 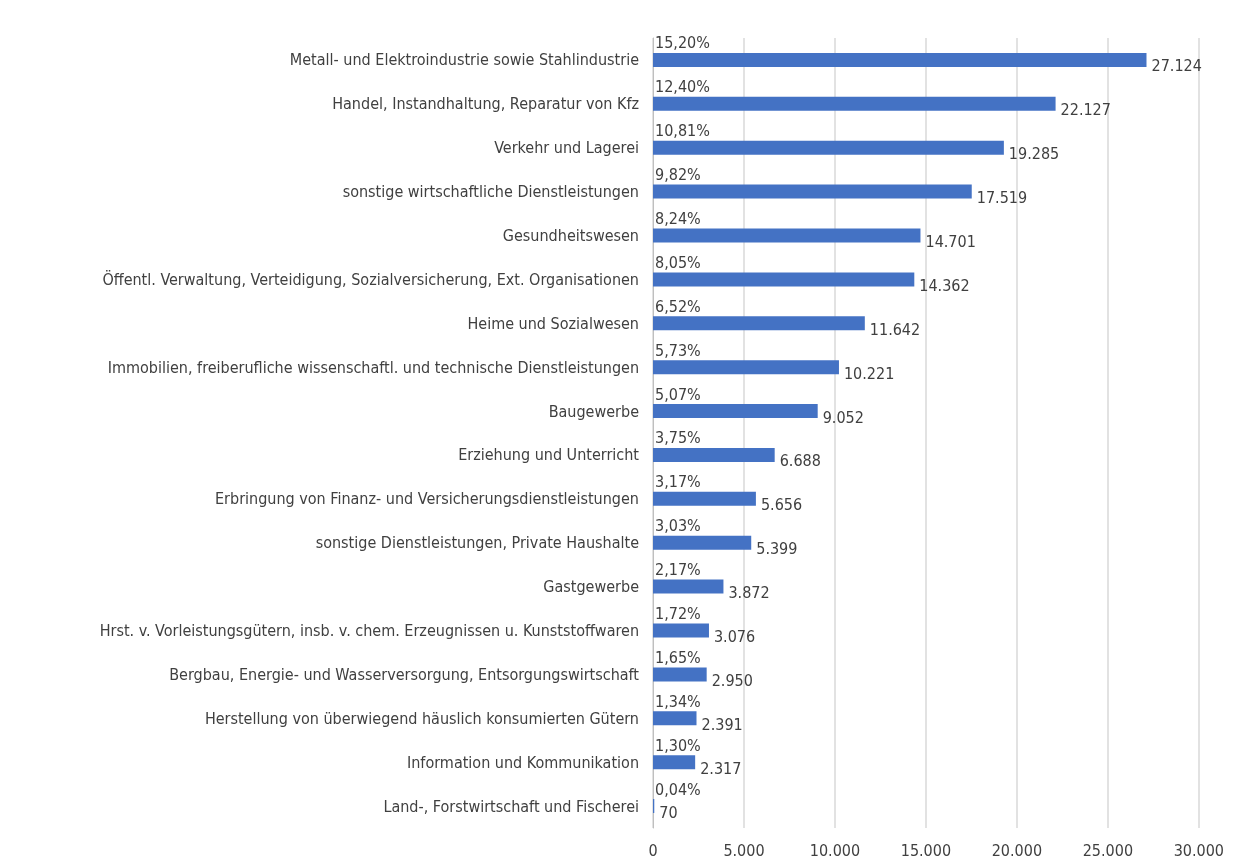 What do you see at coordinates (427, 499) in the screenshot?
I see `y-tick-label: Erbringung von Finanz- und Versicherungsdienstleistungen` at bounding box center [427, 499].